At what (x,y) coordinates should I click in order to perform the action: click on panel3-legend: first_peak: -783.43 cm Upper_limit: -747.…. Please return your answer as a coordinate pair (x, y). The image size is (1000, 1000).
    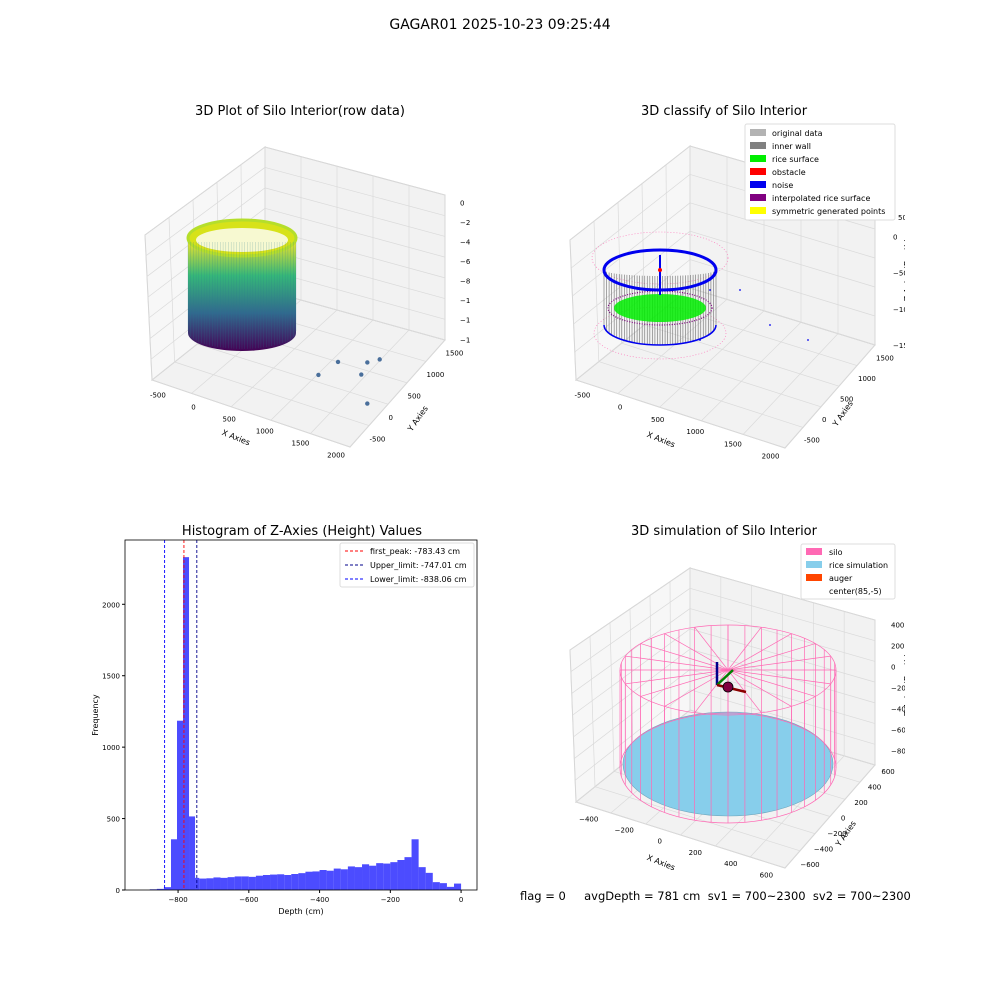
    Looking at the image, I should click on (407, 565).